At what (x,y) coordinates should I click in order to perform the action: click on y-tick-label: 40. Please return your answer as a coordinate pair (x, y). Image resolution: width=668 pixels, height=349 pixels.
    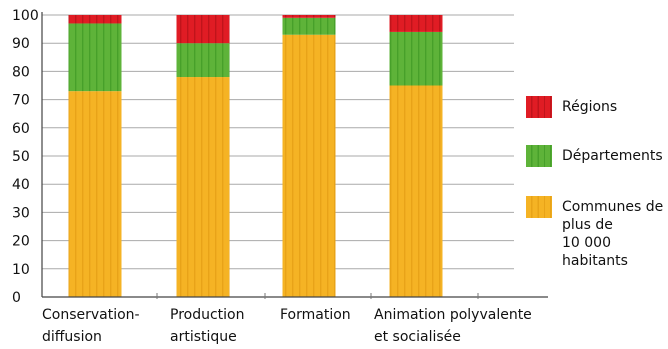
    Looking at the image, I should click on (21, 185).